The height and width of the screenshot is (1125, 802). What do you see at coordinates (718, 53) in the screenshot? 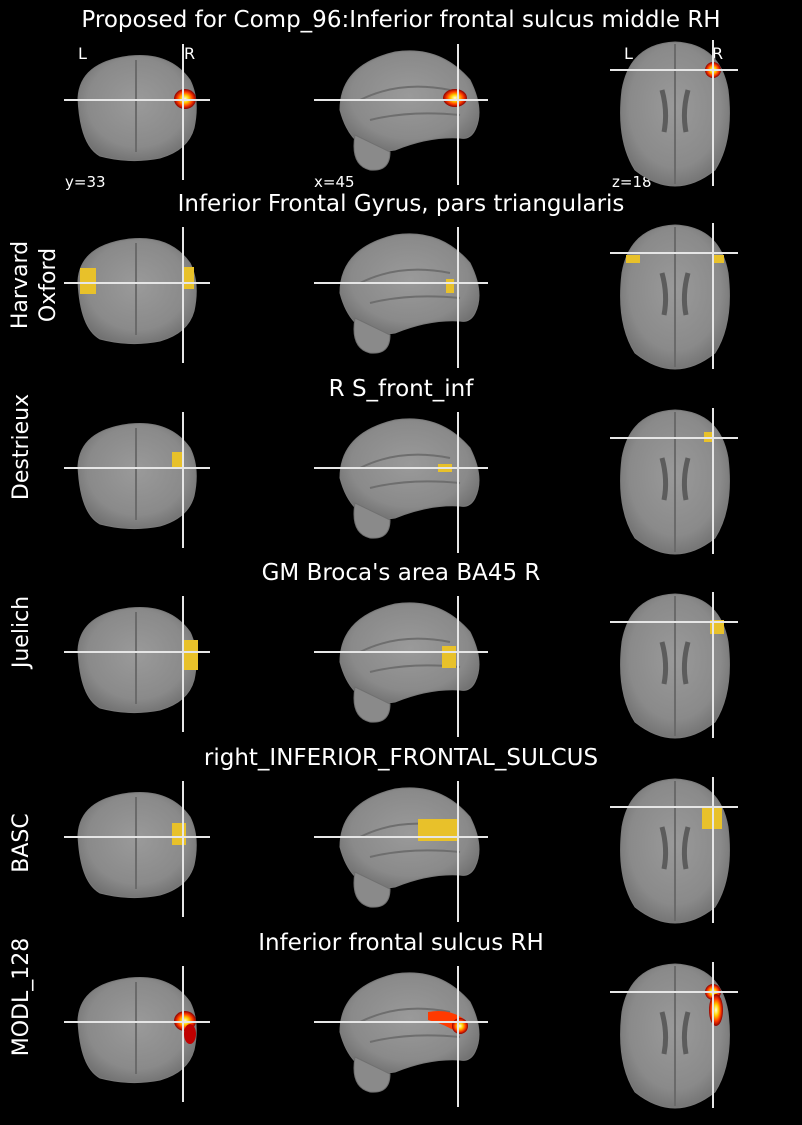
I see `right-marker-axial: R` at bounding box center [718, 53].